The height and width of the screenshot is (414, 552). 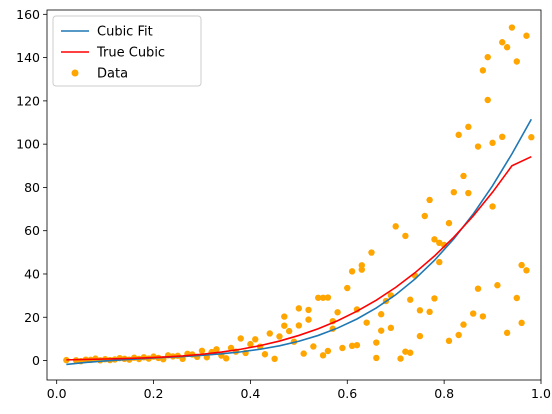 What do you see at coordinates (28, 144) in the screenshot?
I see `y-tick-label: 100` at bounding box center [28, 144].